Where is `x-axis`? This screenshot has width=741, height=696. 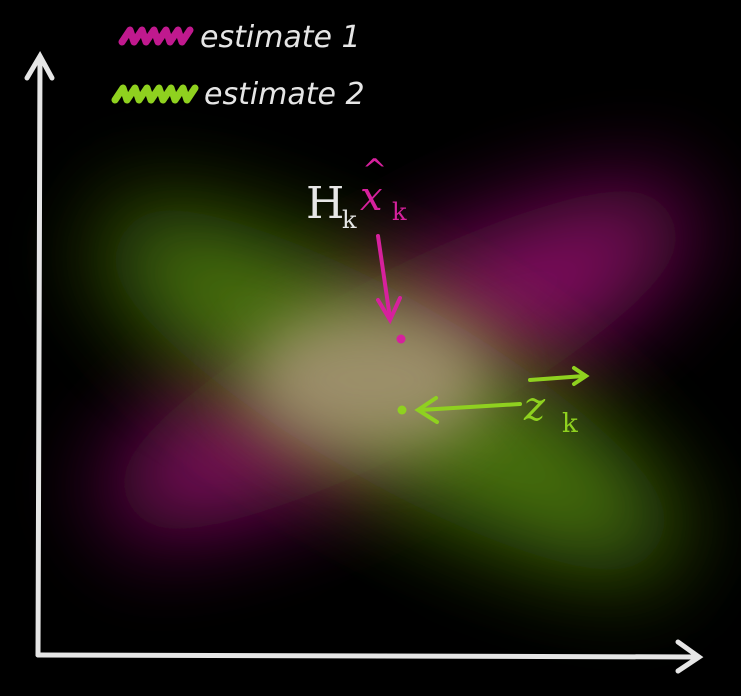 x-axis is located at coordinates (369, 656).